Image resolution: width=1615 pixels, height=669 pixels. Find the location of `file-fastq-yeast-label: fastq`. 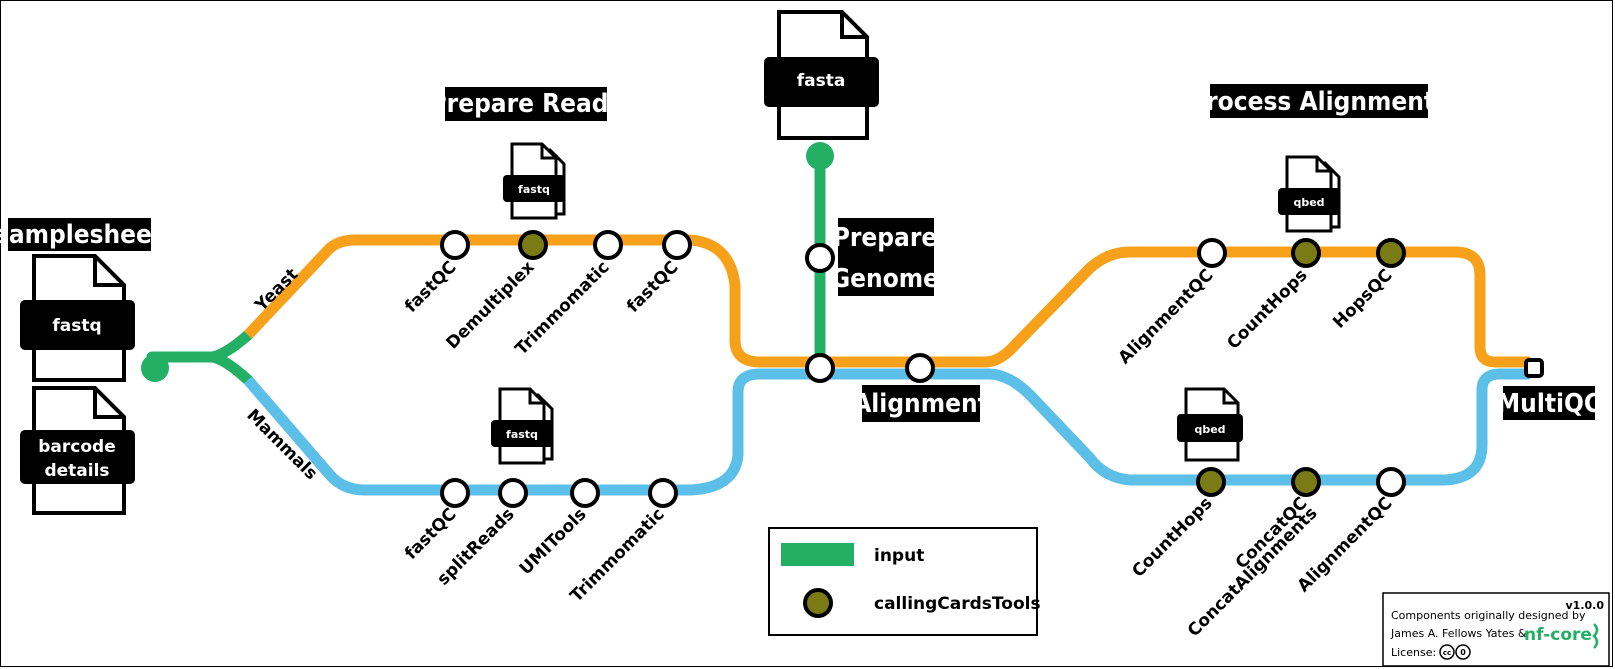

file-fastq-yeast-label: fastq is located at coordinates (534, 189).